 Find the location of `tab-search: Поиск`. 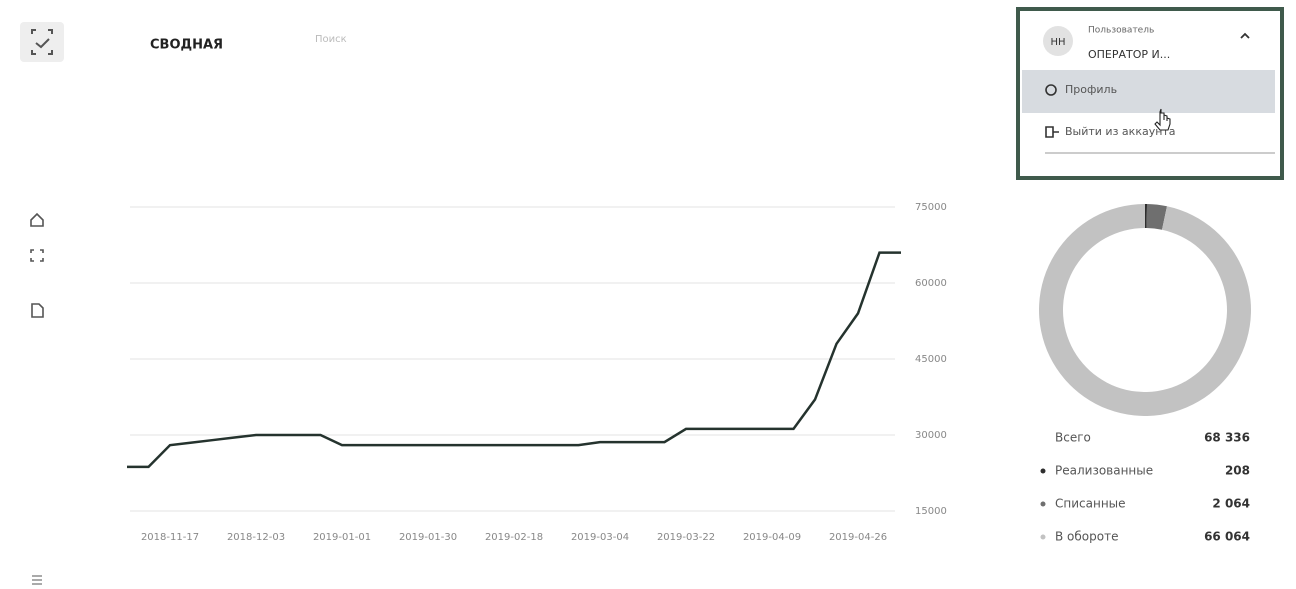

tab-search: Поиск is located at coordinates (331, 39).